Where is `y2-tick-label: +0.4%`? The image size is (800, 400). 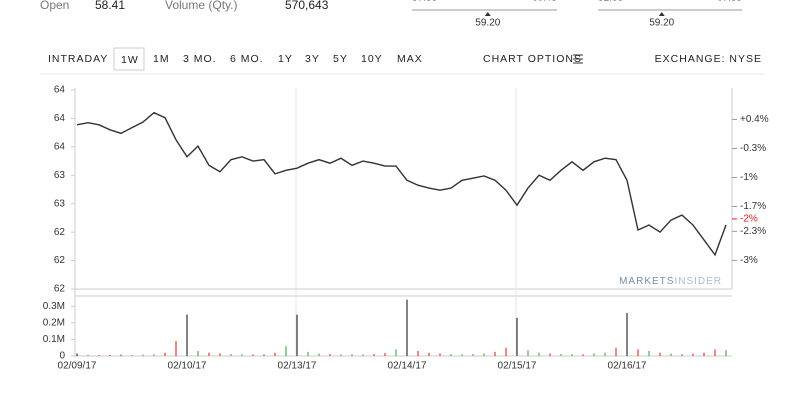 y2-tick-label: +0.4% is located at coordinates (754, 119).